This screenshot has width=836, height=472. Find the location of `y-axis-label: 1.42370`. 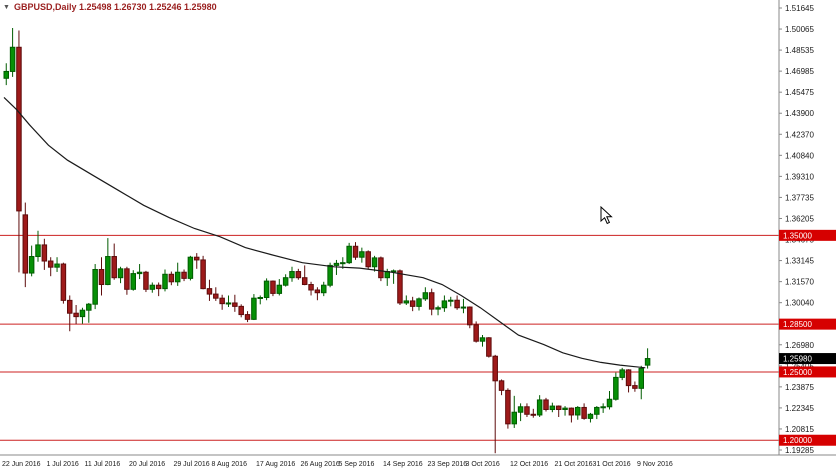

y-axis-label: 1.42370 is located at coordinates (799, 134).